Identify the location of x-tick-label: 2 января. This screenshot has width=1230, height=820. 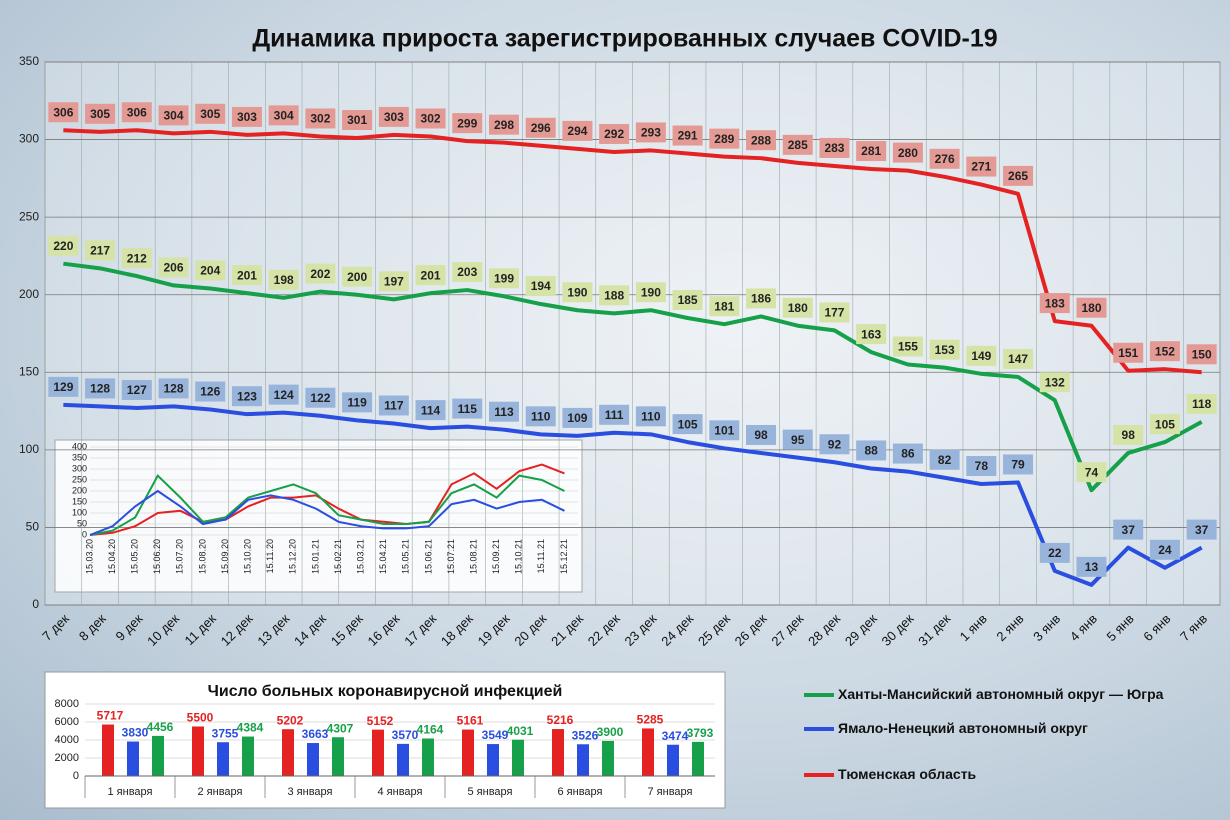
(220, 792).